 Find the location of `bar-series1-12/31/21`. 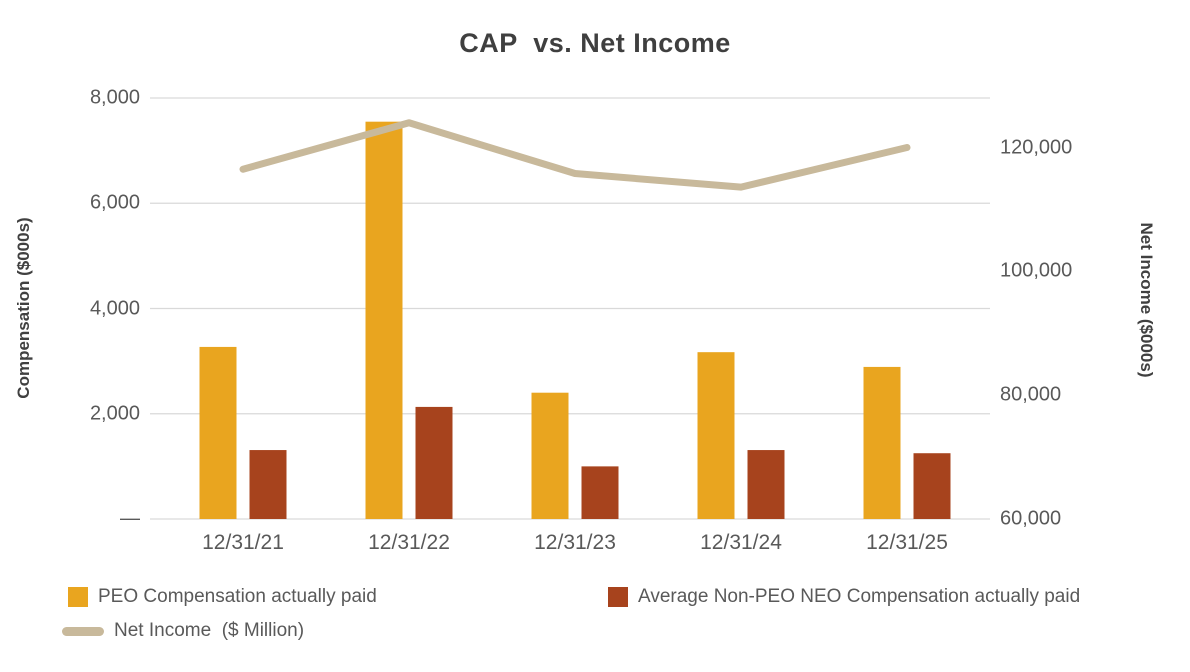

bar-series1-12/31/21 is located at coordinates (268, 484).